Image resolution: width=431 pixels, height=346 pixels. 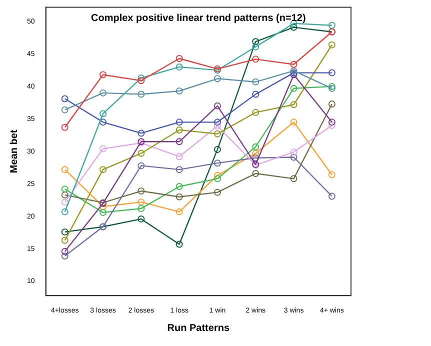 What do you see at coordinates (14, 151) in the screenshot?
I see `y-axis-title: Mean bet` at bounding box center [14, 151].